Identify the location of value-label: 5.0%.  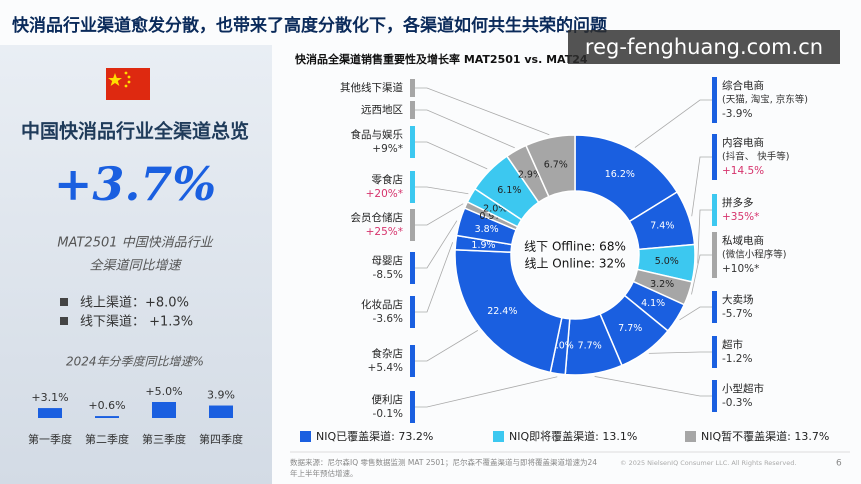
(667, 261).